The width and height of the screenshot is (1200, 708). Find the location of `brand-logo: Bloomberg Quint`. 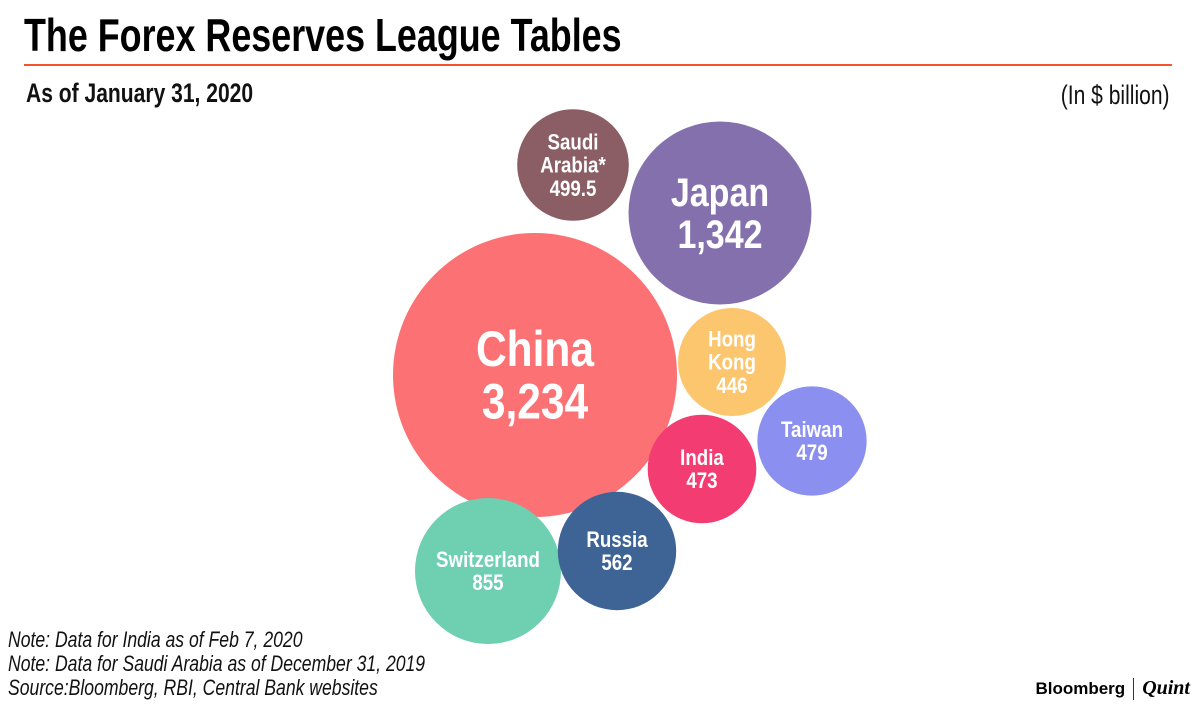

brand-logo: Bloomberg Quint is located at coordinates (1112, 688).